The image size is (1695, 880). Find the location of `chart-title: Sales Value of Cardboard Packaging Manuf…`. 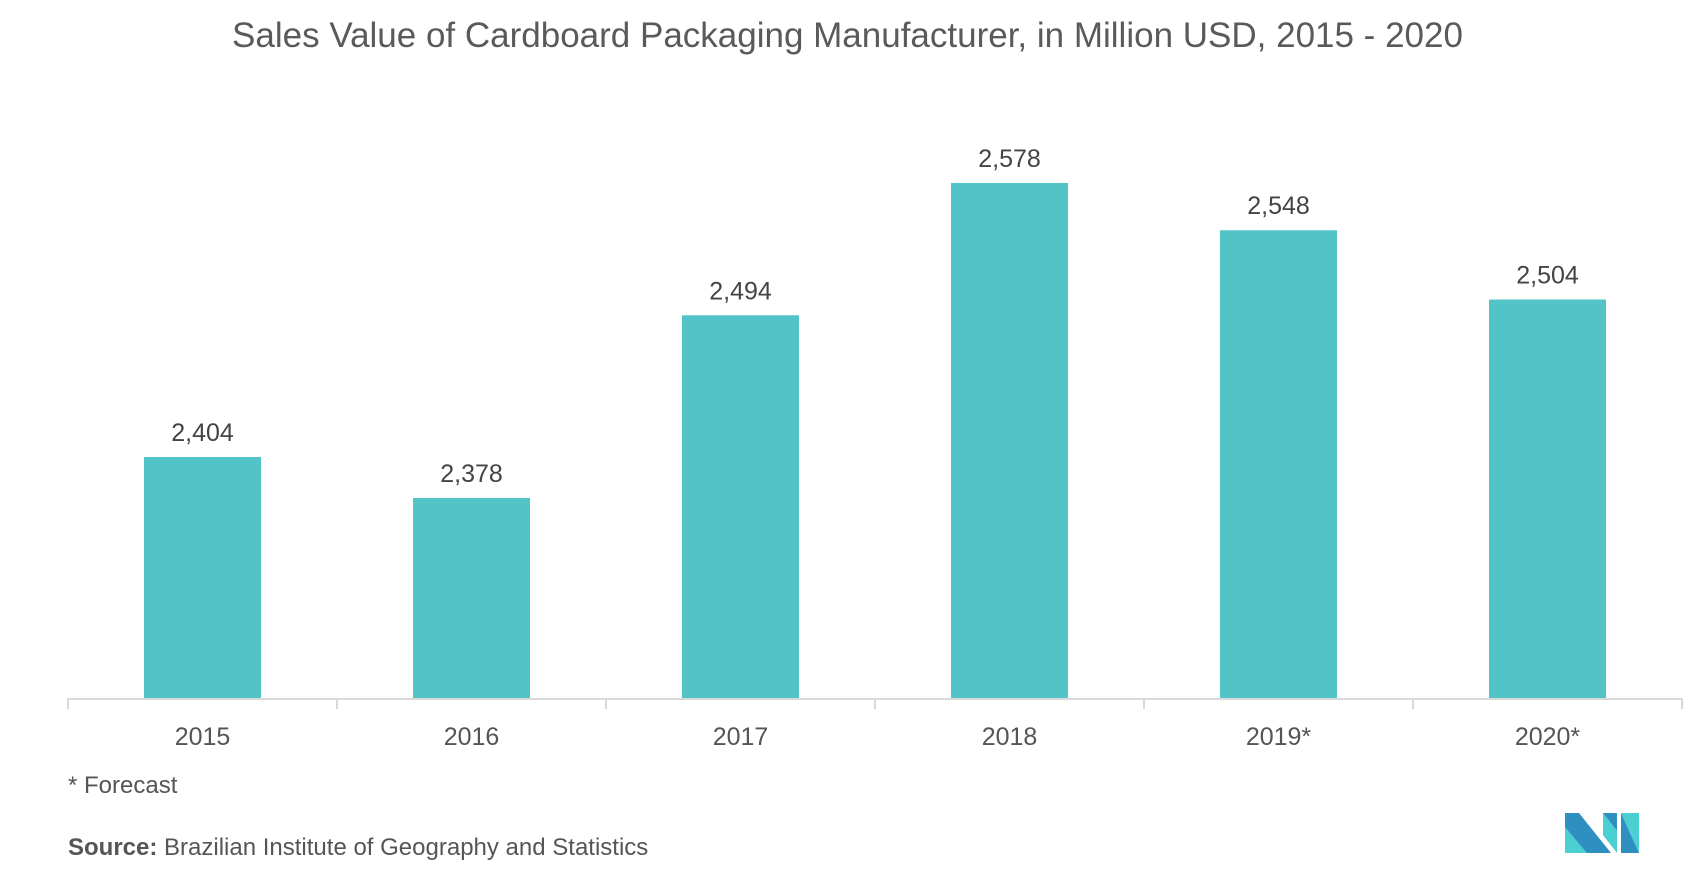

chart-title: Sales Value of Cardboard Packaging Manuf… is located at coordinates (847, 35).